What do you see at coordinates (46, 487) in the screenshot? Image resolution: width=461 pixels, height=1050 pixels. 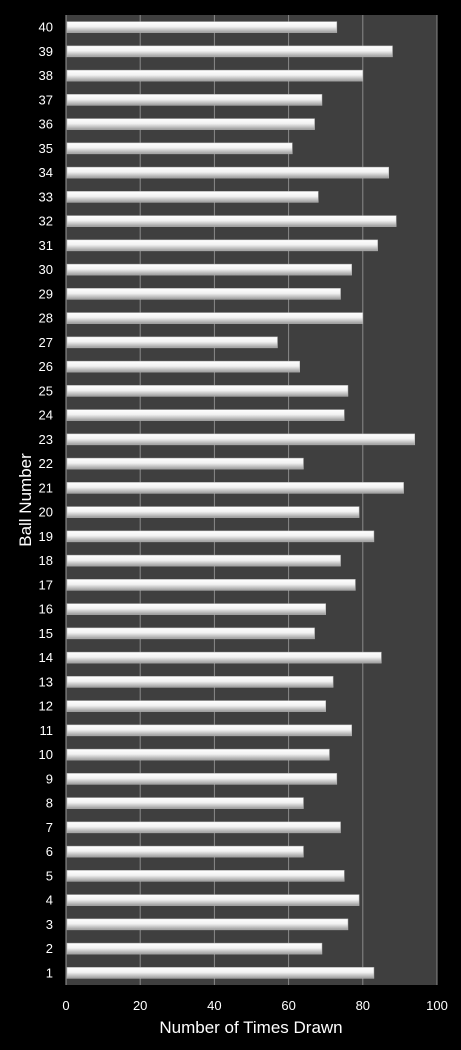 I see `y-tick-label: 21` at bounding box center [46, 487].